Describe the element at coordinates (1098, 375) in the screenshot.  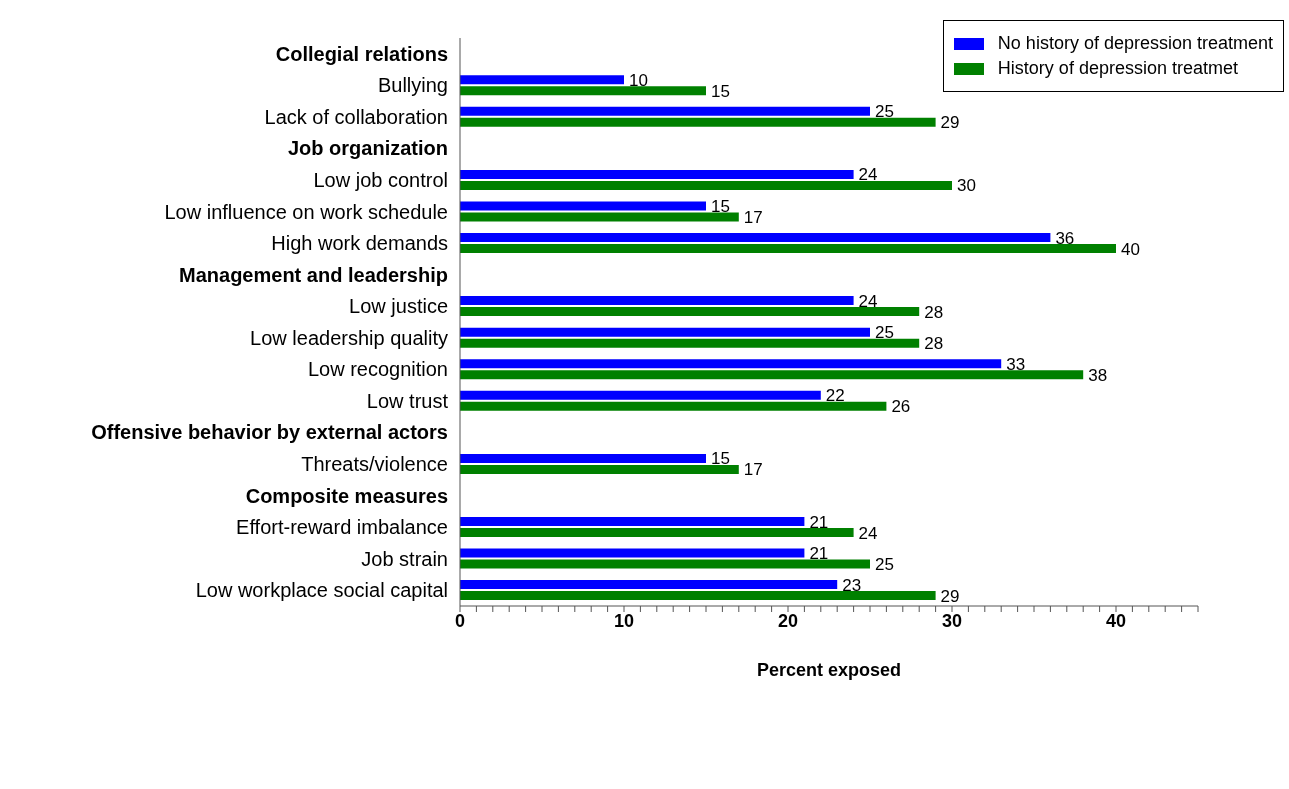
I see `data-label: 38` at that location.